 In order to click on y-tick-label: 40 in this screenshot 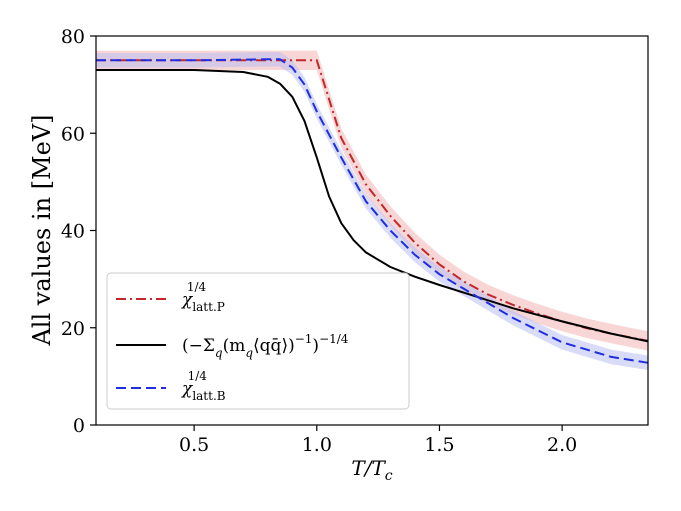, I will do `click(73, 232)`.